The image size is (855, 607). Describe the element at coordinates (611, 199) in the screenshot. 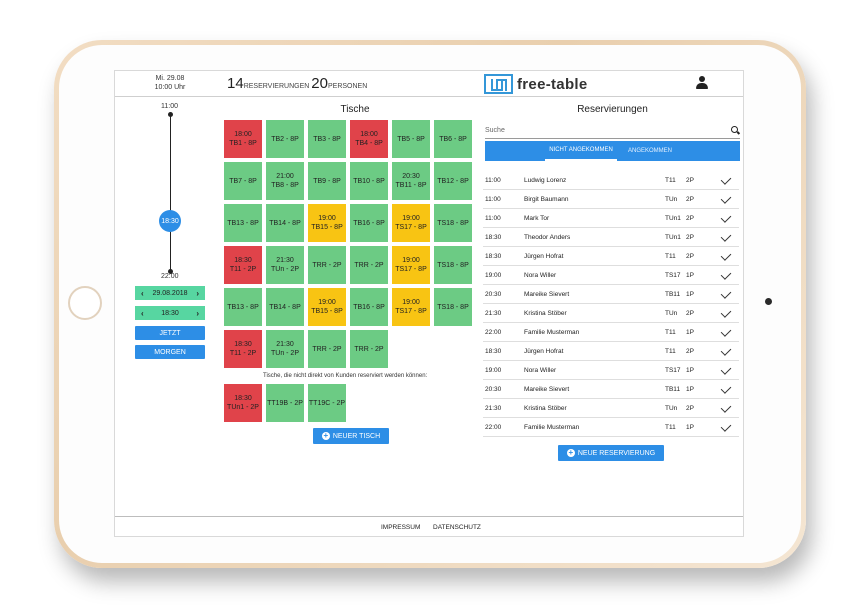

I see `reservation-row: 11:00 Birgit Baumann TUn 2P` at that location.